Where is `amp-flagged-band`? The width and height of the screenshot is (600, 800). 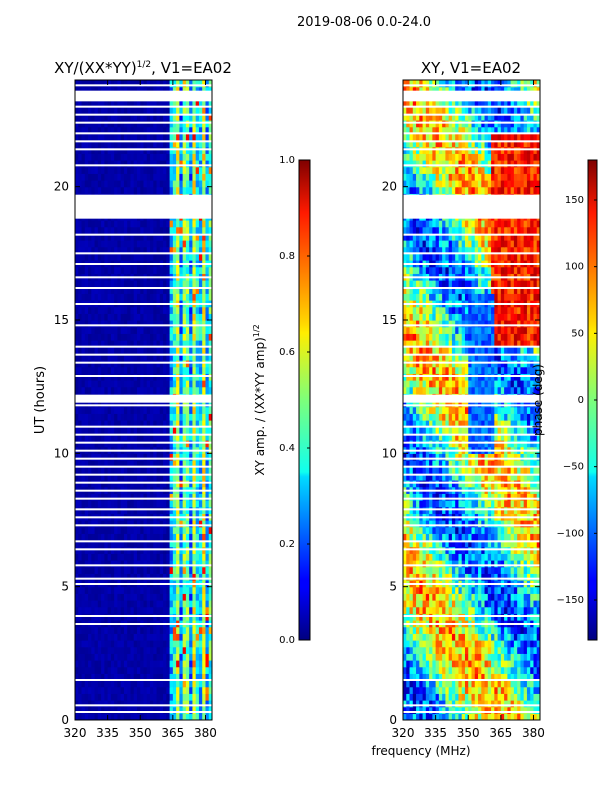 amp-flagged-band is located at coordinates (143, 398).